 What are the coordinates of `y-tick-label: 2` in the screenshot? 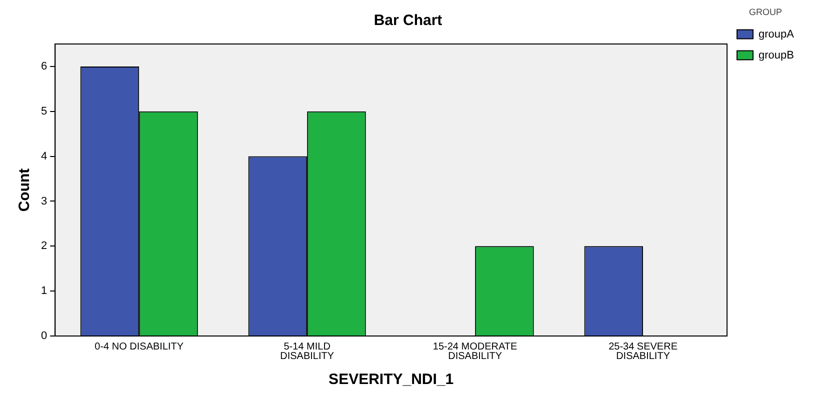 It's located at (44, 246).